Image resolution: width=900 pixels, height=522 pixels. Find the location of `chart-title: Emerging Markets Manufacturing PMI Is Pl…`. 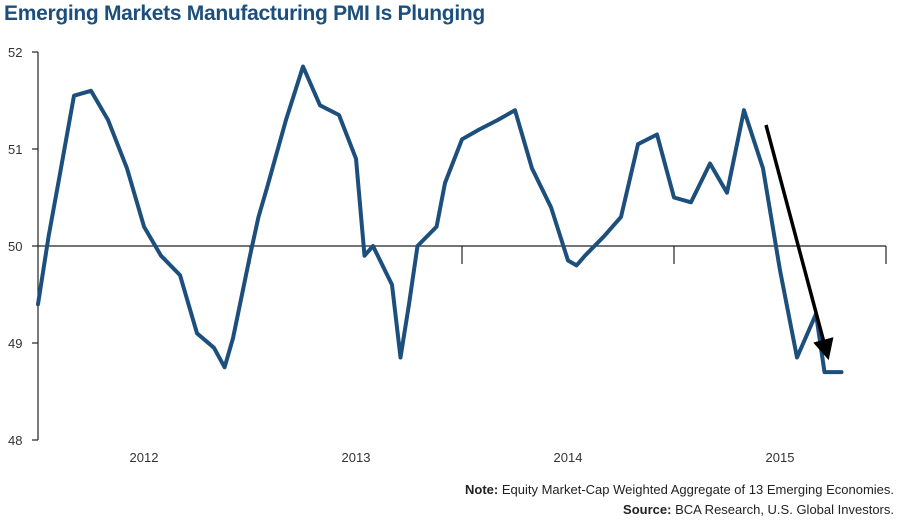

chart-title: Emerging Markets Manufacturing PMI Is Pl… is located at coordinates (244, 13).